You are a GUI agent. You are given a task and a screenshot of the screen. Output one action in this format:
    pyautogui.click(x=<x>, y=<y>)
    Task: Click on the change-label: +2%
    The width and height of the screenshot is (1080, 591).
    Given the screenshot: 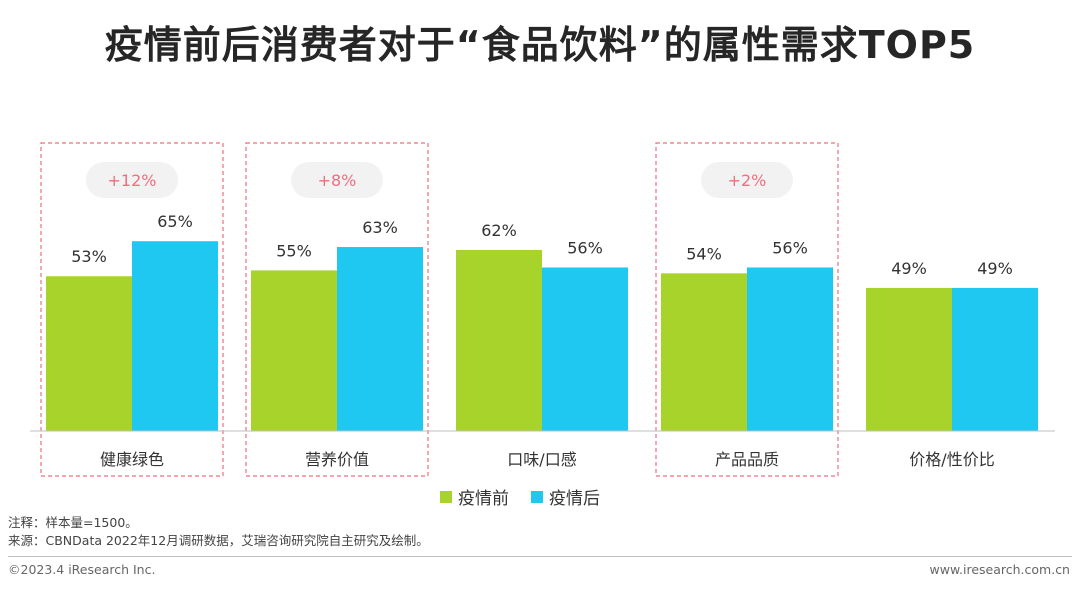 What is the action you would take?
    pyautogui.click(x=747, y=180)
    